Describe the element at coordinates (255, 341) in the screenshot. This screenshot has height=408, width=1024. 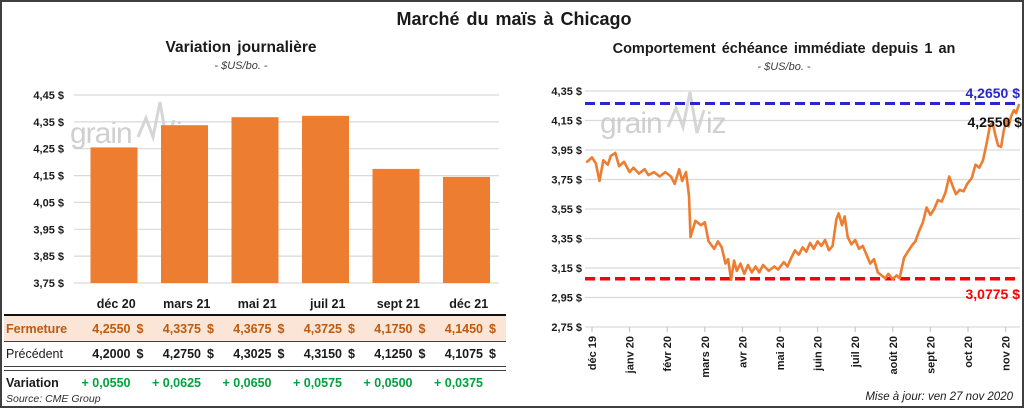
I see `row-separator` at that location.